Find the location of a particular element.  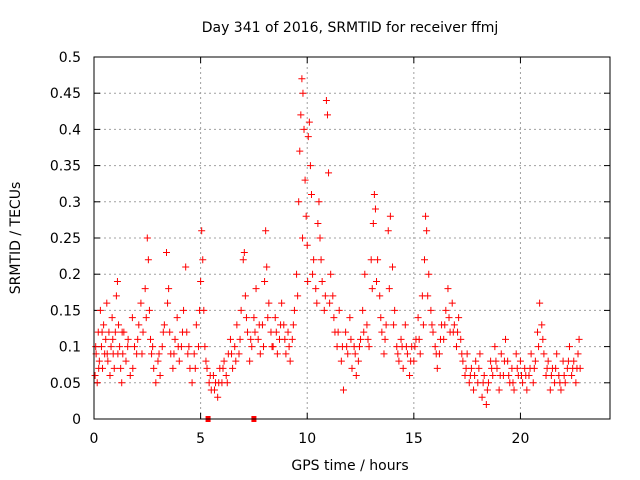

x-tick-labels: 0 5 10 15 20 is located at coordinates (310, 439).